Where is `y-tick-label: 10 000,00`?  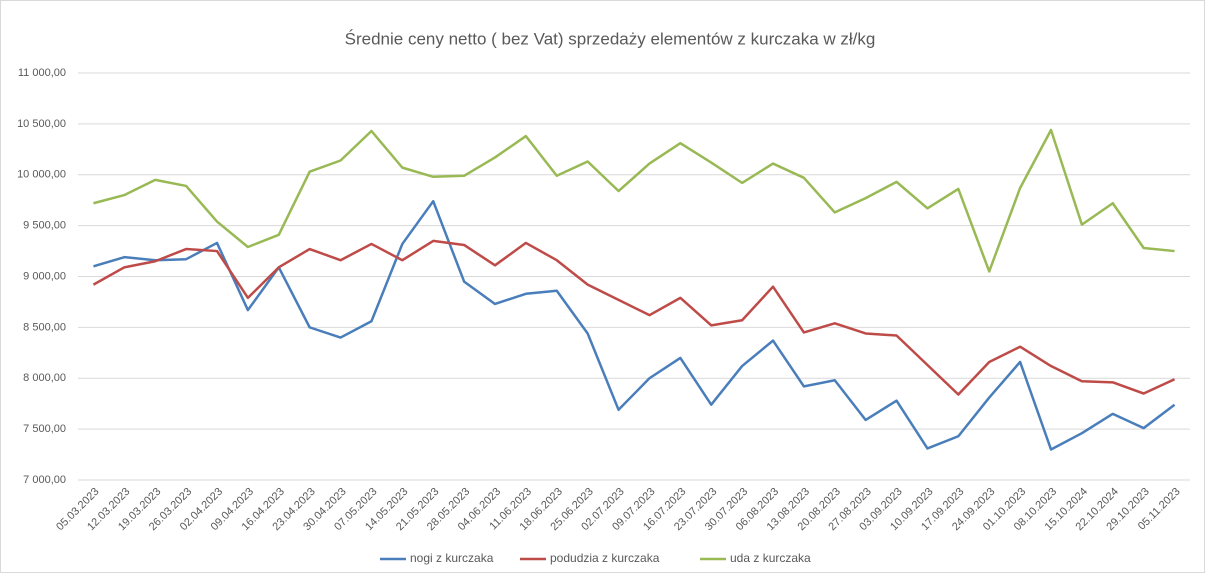
y-tick-label: 10 000,00 is located at coordinates (41, 175).